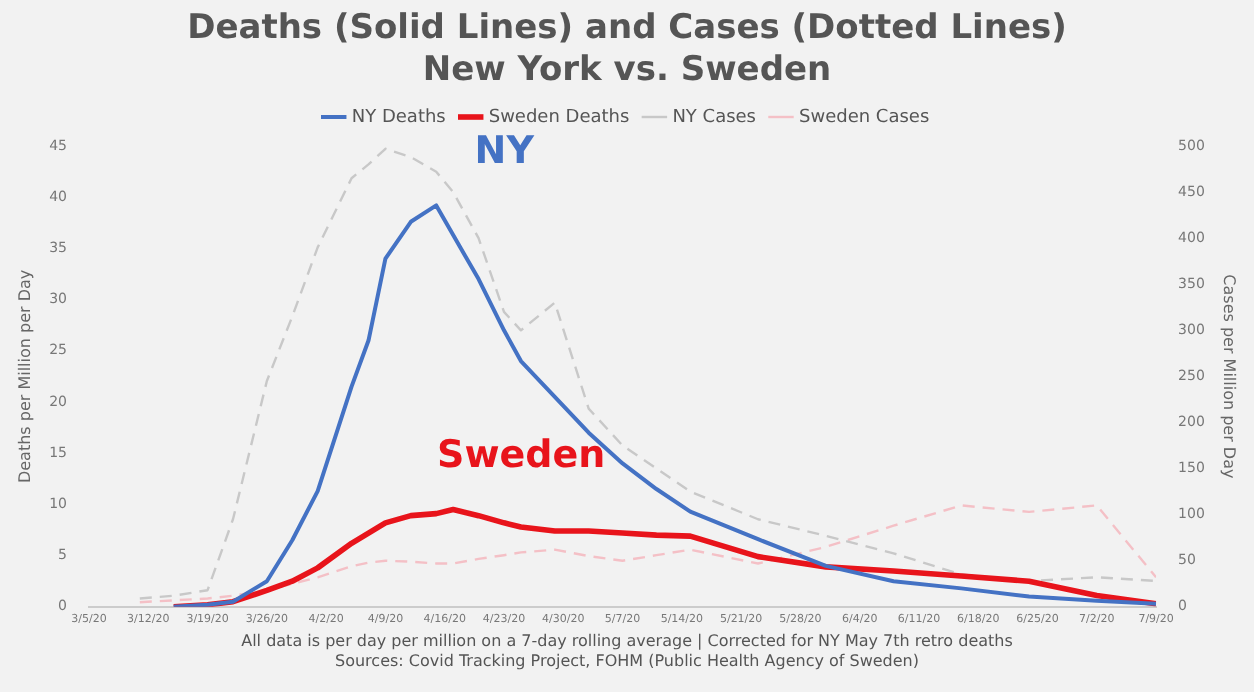 Image resolution: width=1254 pixels, height=692 pixels. What do you see at coordinates (399, 117) in the screenshot?
I see `legend-label: NY Deaths` at bounding box center [399, 117].